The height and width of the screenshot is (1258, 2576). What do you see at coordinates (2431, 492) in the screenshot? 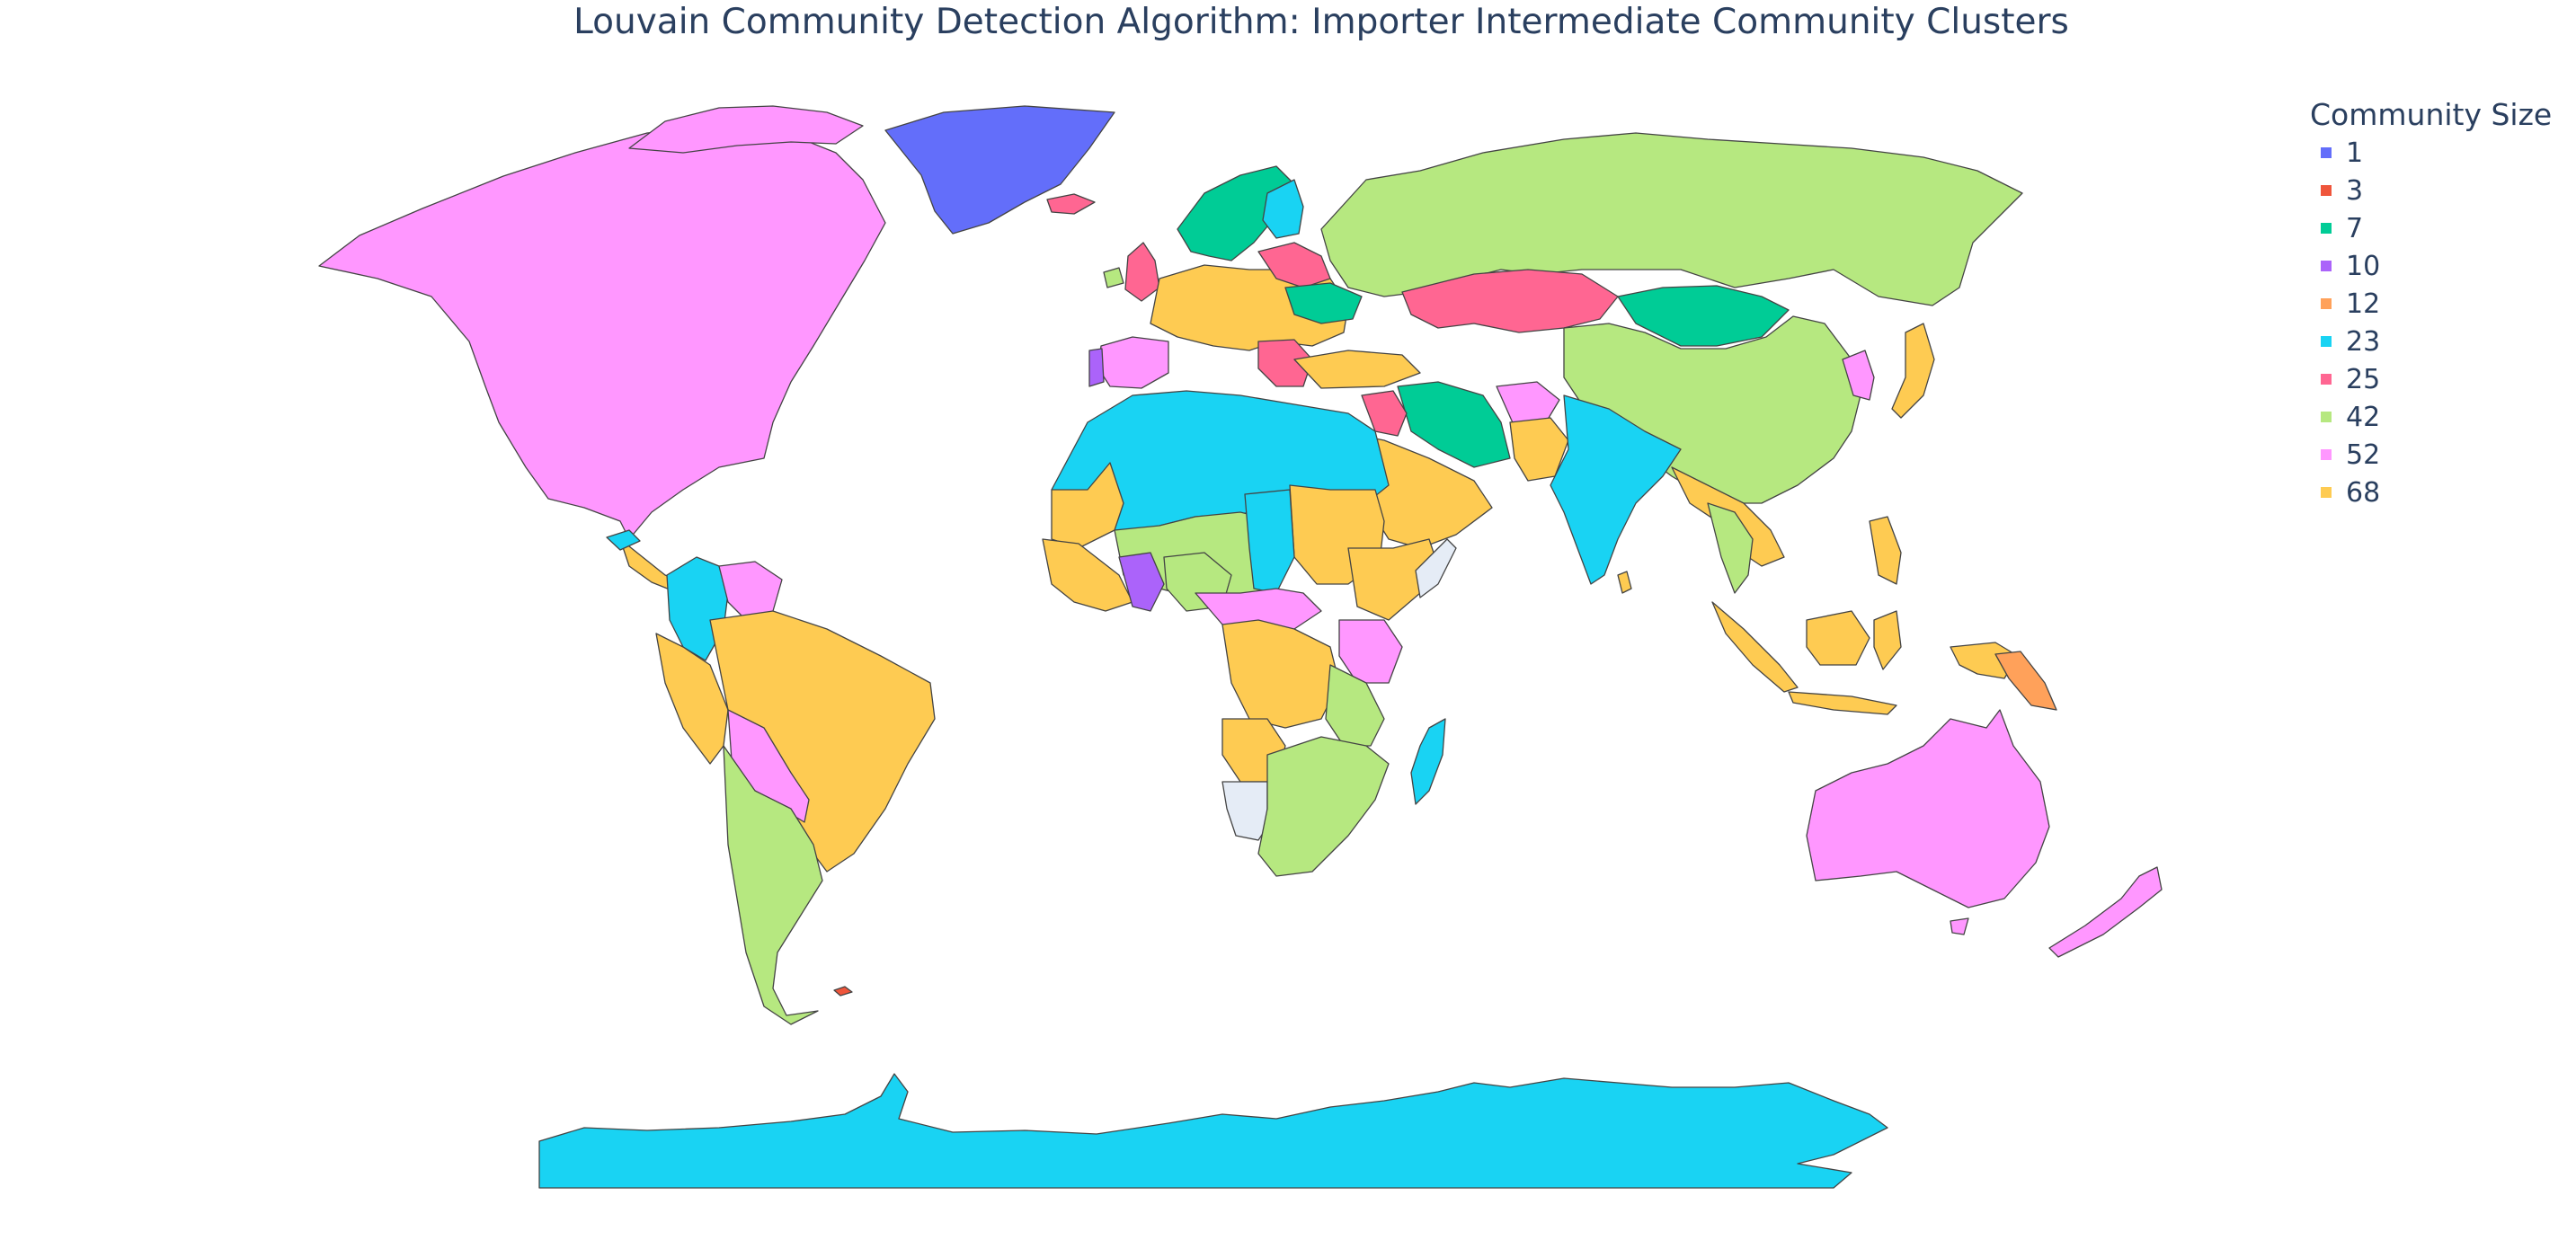
I see `legend-item-68: 68` at bounding box center [2431, 492].